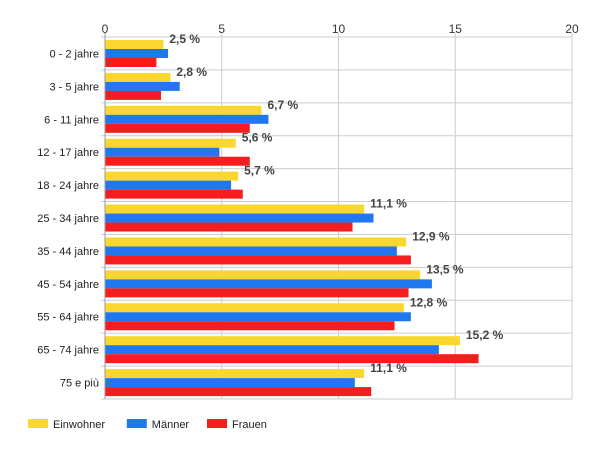  I want to click on data-label: 5,7 %, so click(259, 171).